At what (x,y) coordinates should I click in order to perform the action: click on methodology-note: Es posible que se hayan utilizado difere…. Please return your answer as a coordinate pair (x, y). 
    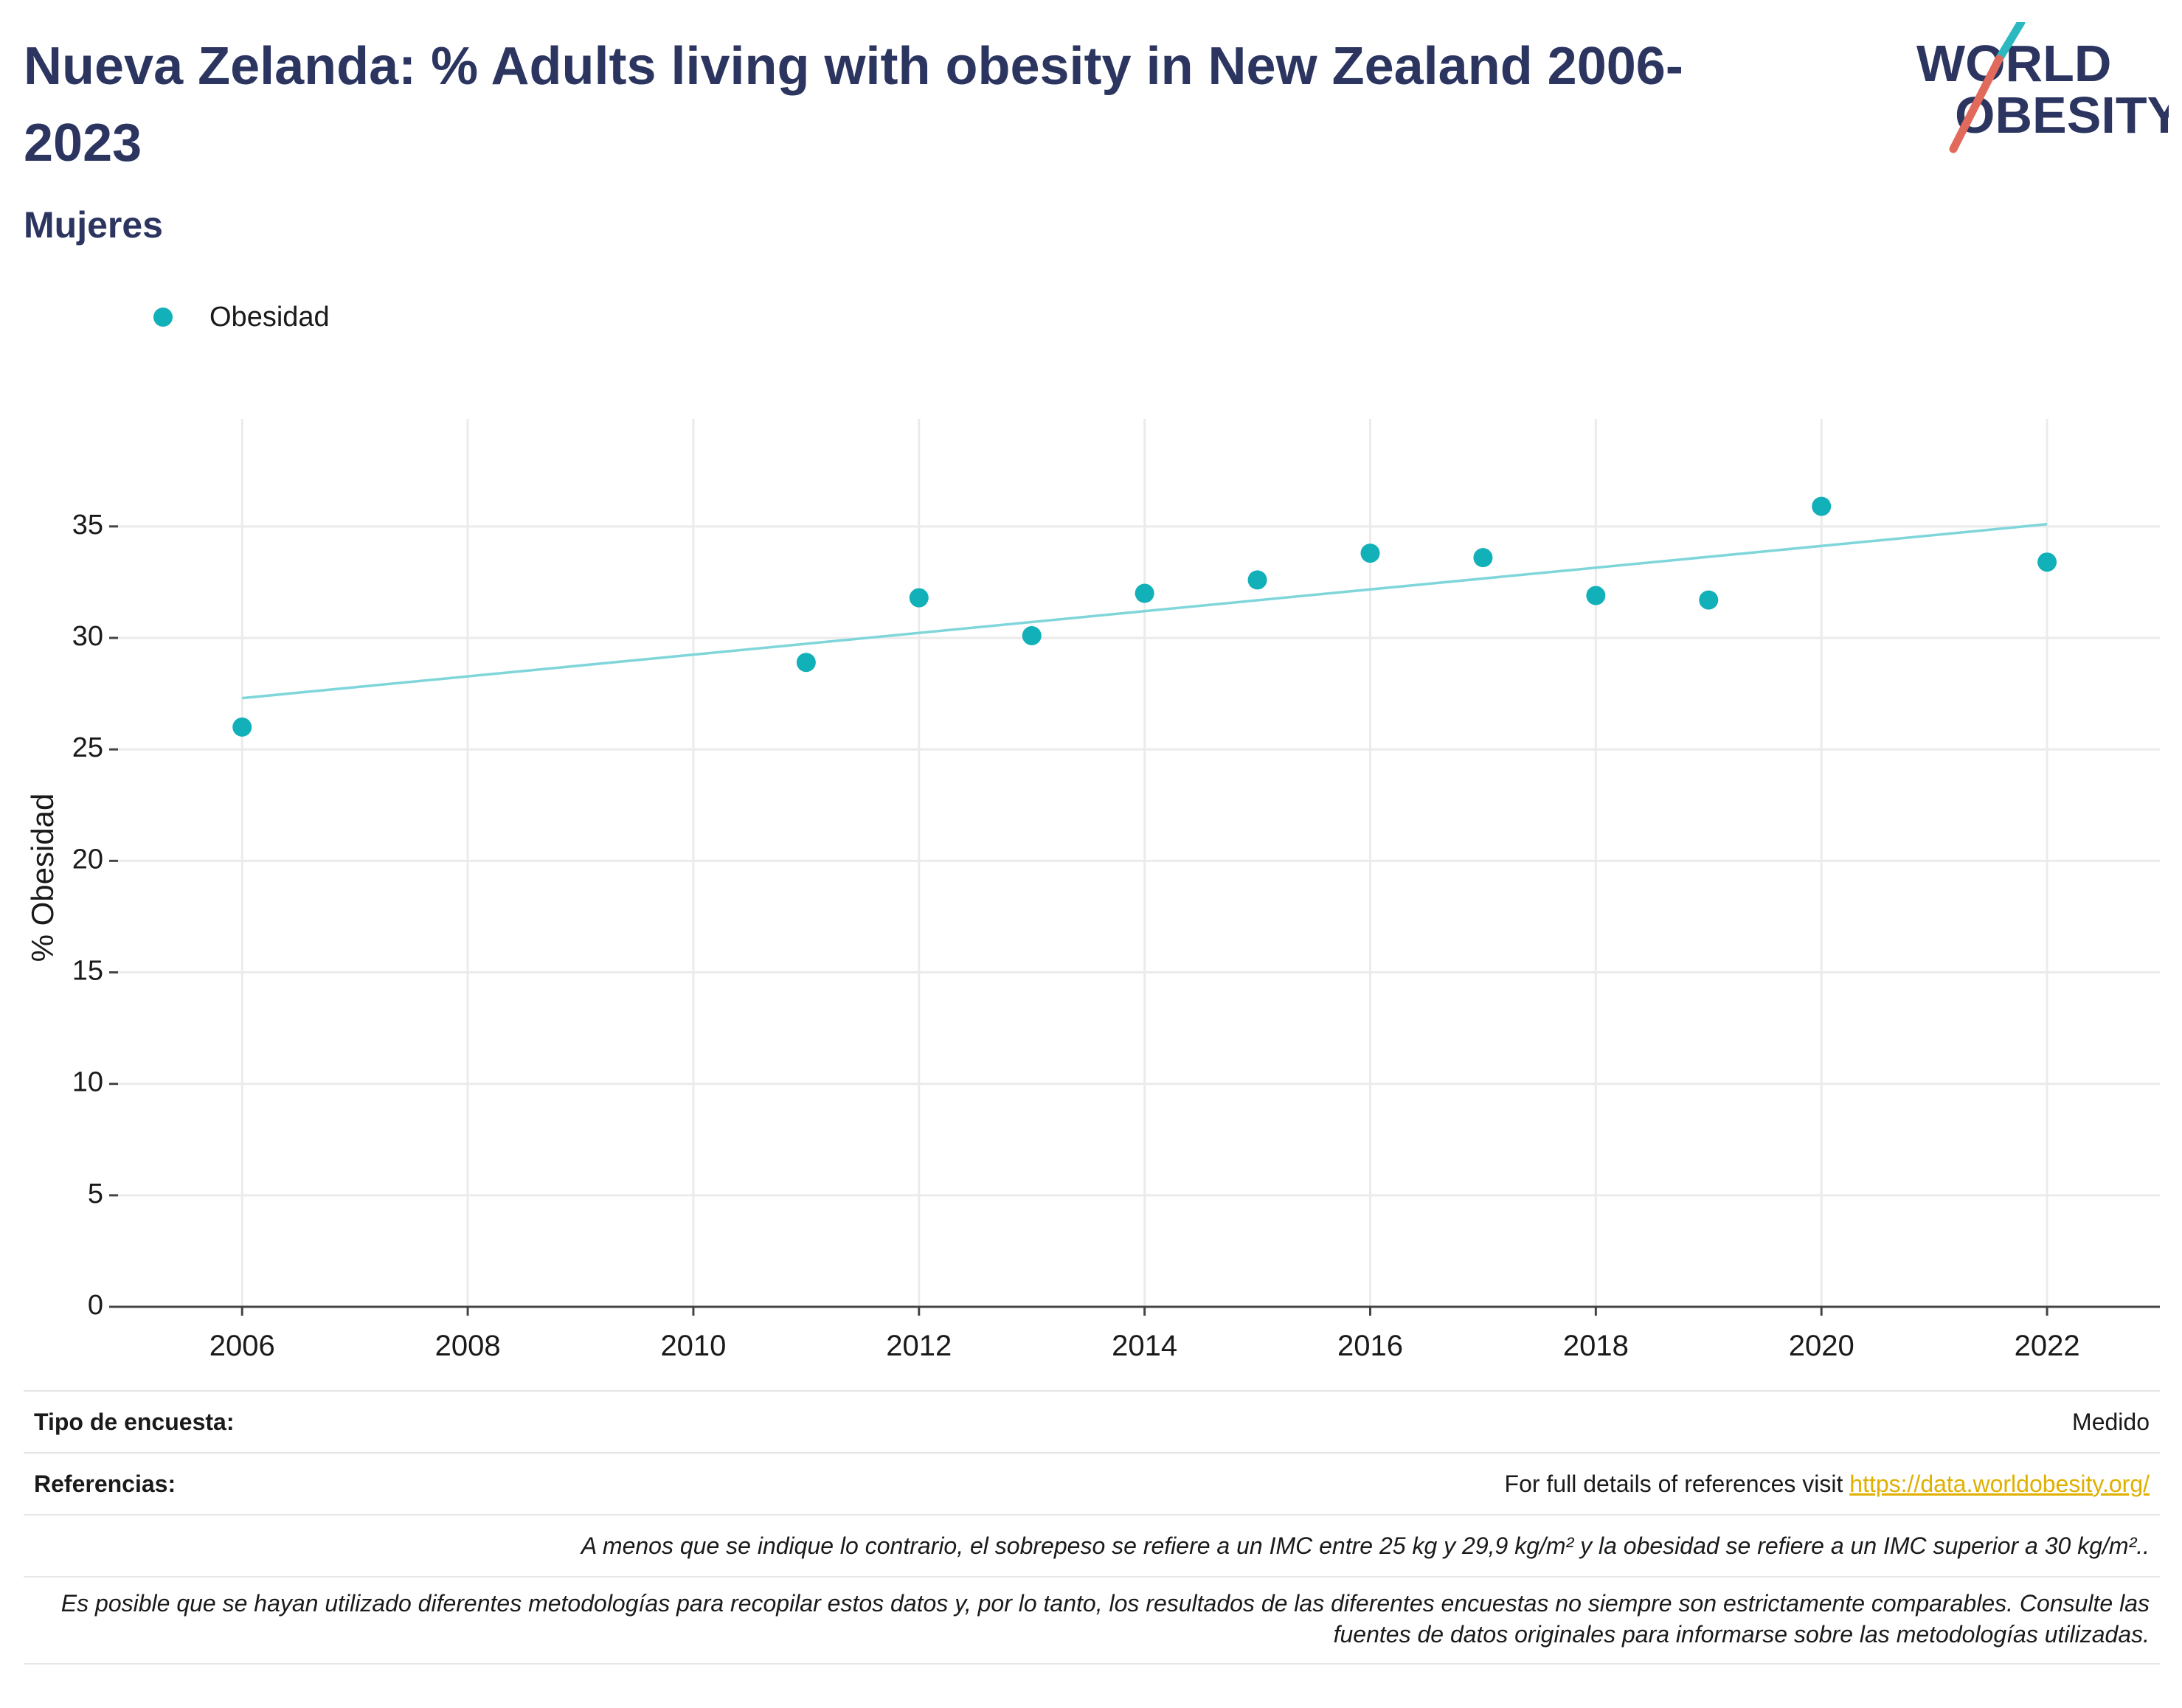
    Looking at the image, I should click on (1105, 1619).